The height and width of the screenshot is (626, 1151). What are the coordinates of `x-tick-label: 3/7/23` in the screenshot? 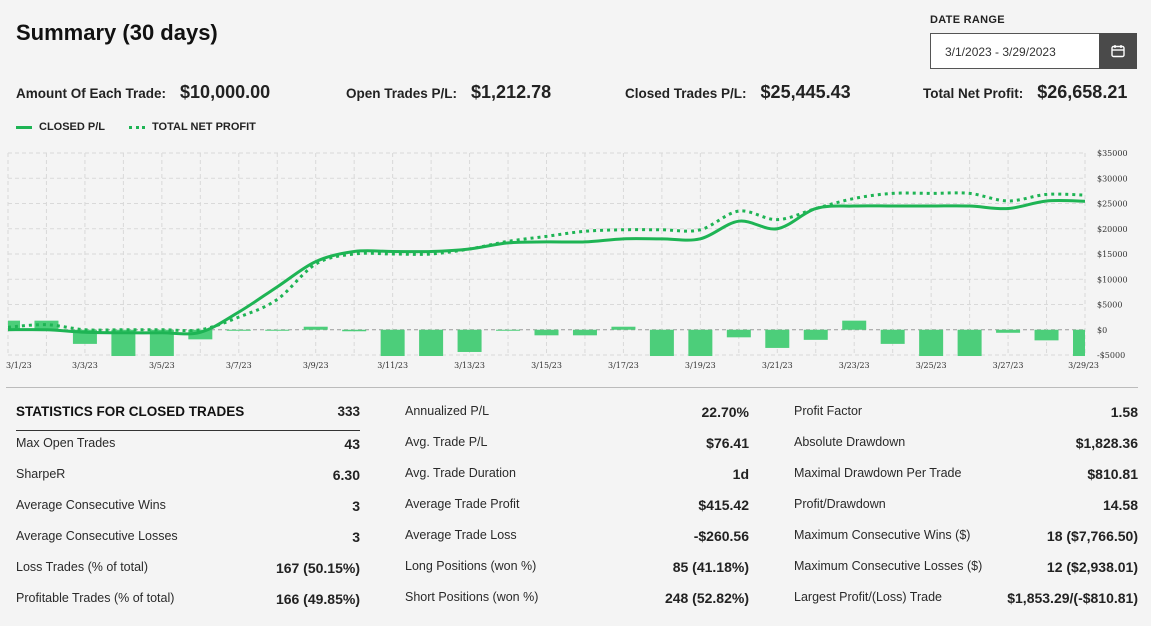 It's located at (239, 365).